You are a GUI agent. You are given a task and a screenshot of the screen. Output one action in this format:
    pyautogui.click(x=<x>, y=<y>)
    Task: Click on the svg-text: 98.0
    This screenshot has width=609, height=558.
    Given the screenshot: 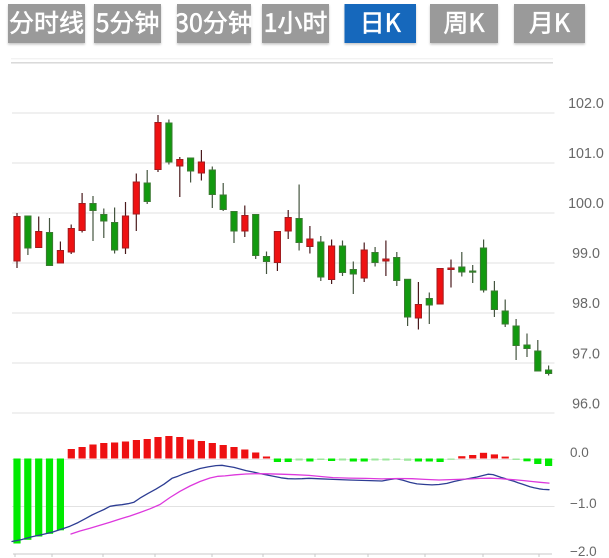 What is the action you would take?
    pyautogui.click(x=586, y=304)
    